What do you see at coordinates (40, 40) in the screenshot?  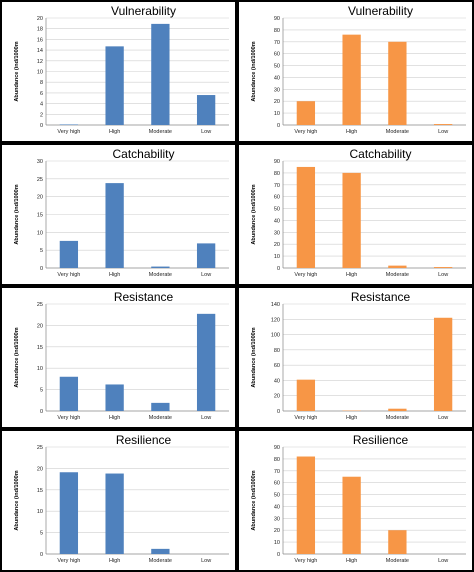 I see `y-tick-label: 16` at bounding box center [40, 40].